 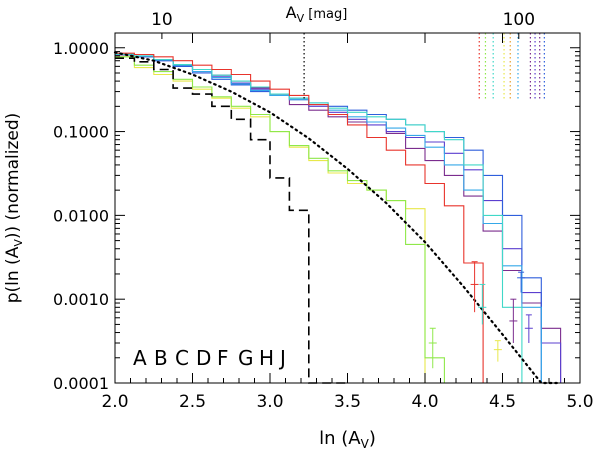 What do you see at coordinates (81, 132) in the screenshot?
I see `y-tick-label: 0.1000` at bounding box center [81, 132].